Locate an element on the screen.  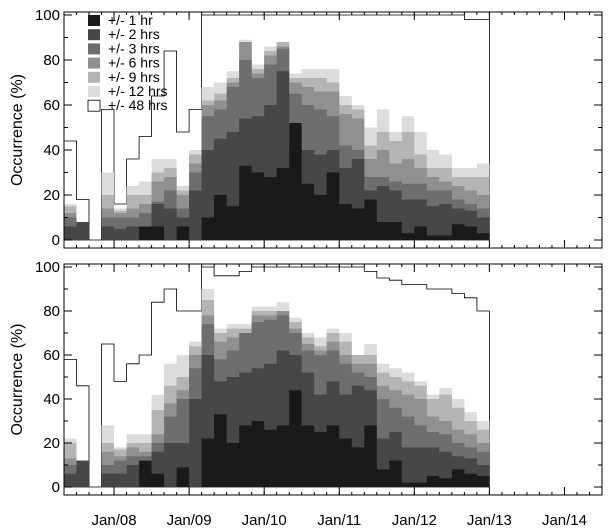
x-tick-label: Jan/12 is located at coordinates (414, 520).